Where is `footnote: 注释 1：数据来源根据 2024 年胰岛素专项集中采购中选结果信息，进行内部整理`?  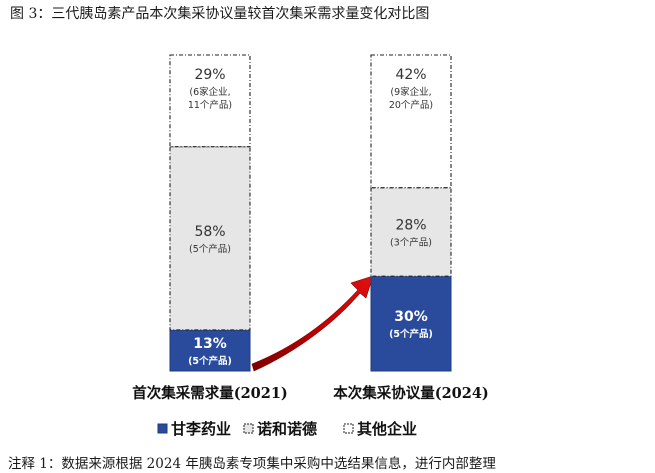 footnote: 注释 1：数据来源根据 2024 年胰岛素专项集中采购中选结果信息，进行内部整理 is located at coordinates (252, 464).